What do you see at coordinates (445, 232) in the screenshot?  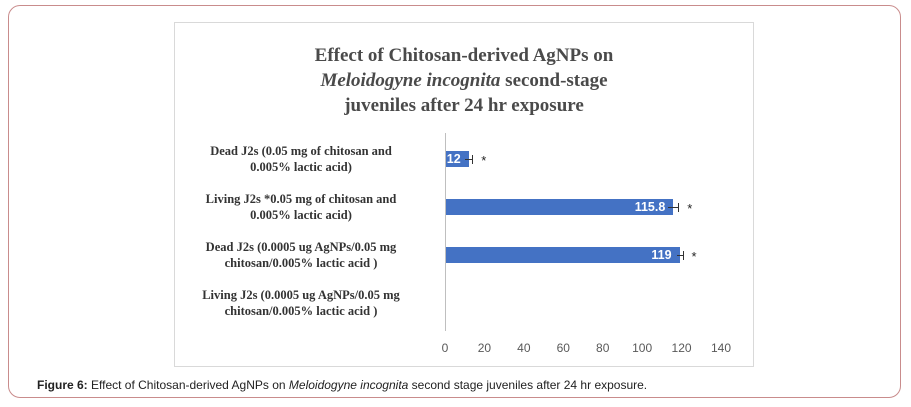 I see `y-axis-line` at bounding box center [445, 232].